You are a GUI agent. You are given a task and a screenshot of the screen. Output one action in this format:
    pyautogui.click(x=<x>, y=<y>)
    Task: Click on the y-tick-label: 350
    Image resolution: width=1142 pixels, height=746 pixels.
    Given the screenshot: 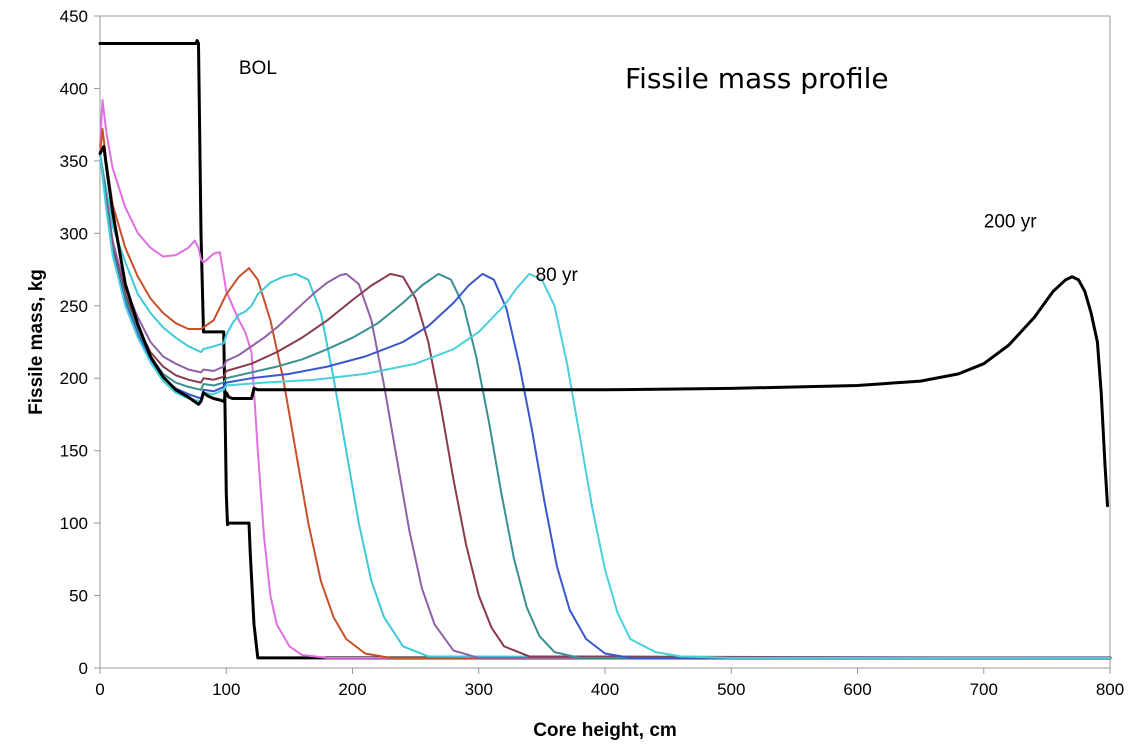 What is the action you would take?
    pyautogui.click(x=74, y=161)
    